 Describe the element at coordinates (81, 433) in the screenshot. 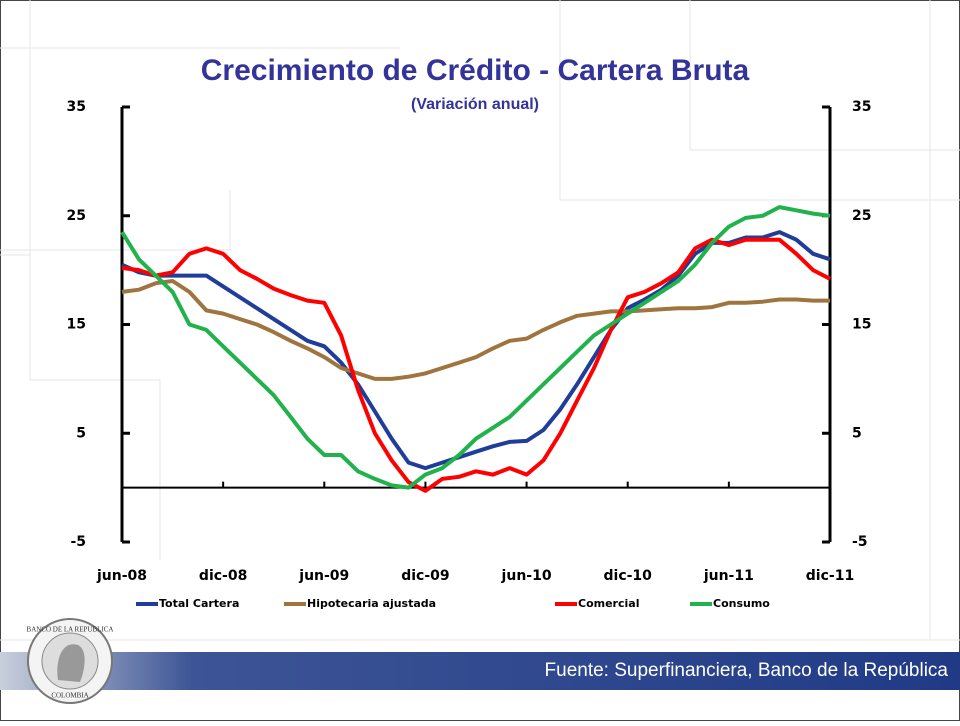

I see `y-tick-label: 5` at that location.